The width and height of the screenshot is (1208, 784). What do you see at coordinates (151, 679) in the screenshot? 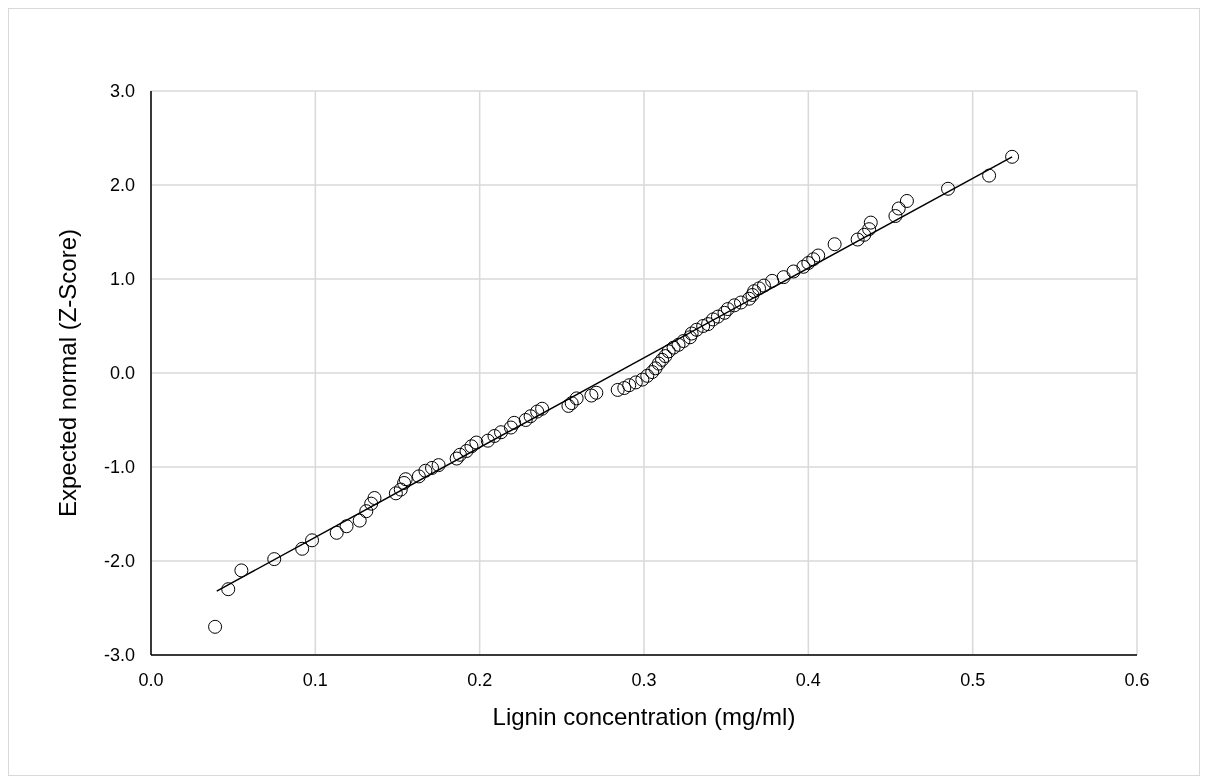
I see `x-tick-label: 0.0` at bounding box center [151, 679].